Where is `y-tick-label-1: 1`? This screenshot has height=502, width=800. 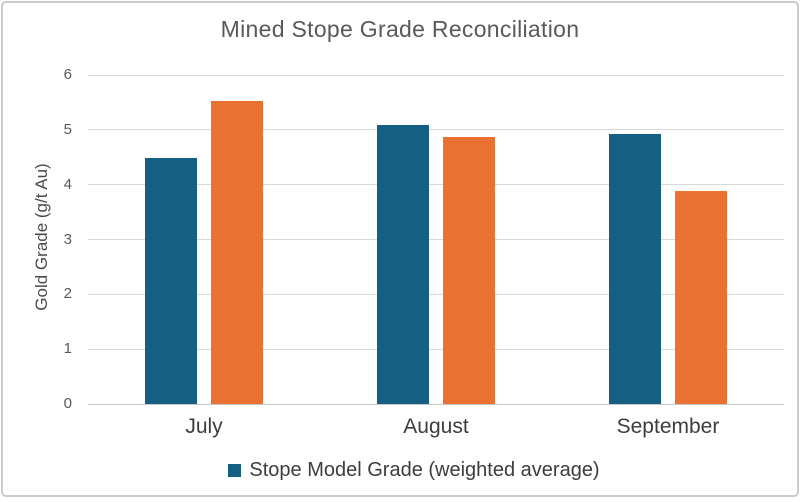 y-tick-label-1: 1 is located at coordinates (67, 349).